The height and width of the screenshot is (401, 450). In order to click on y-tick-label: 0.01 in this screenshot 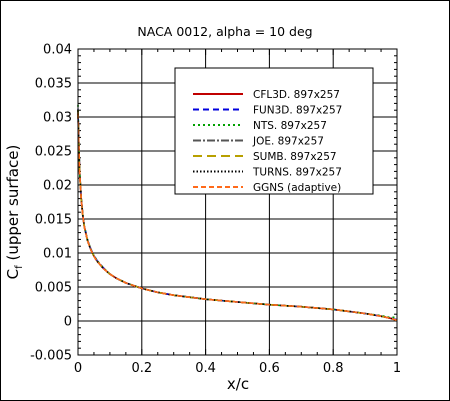, I will do `click(57, 254)`.